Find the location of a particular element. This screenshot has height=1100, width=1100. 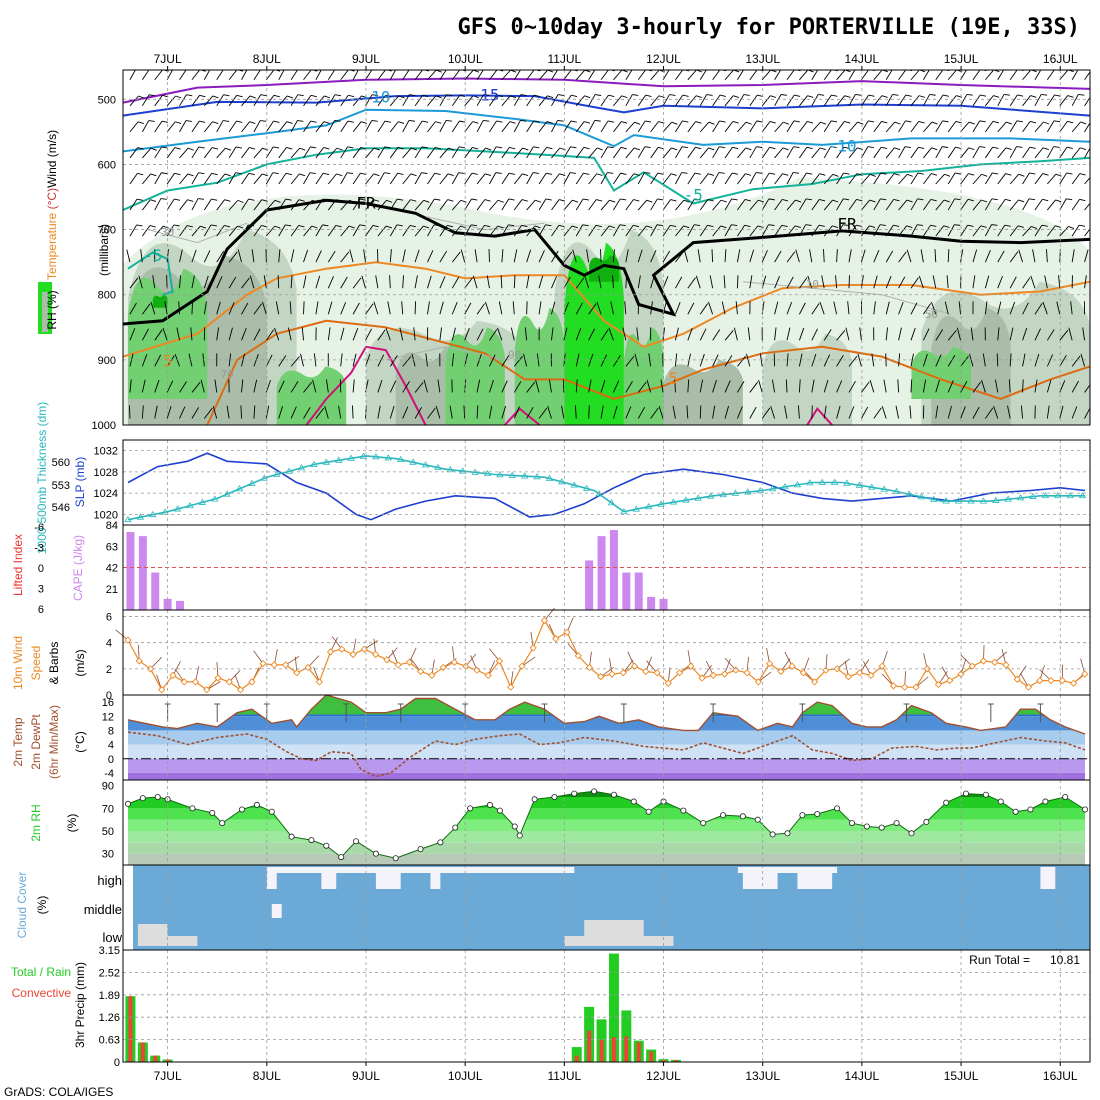

wind-tick-label: 4 is located at coordinates (109, 644).